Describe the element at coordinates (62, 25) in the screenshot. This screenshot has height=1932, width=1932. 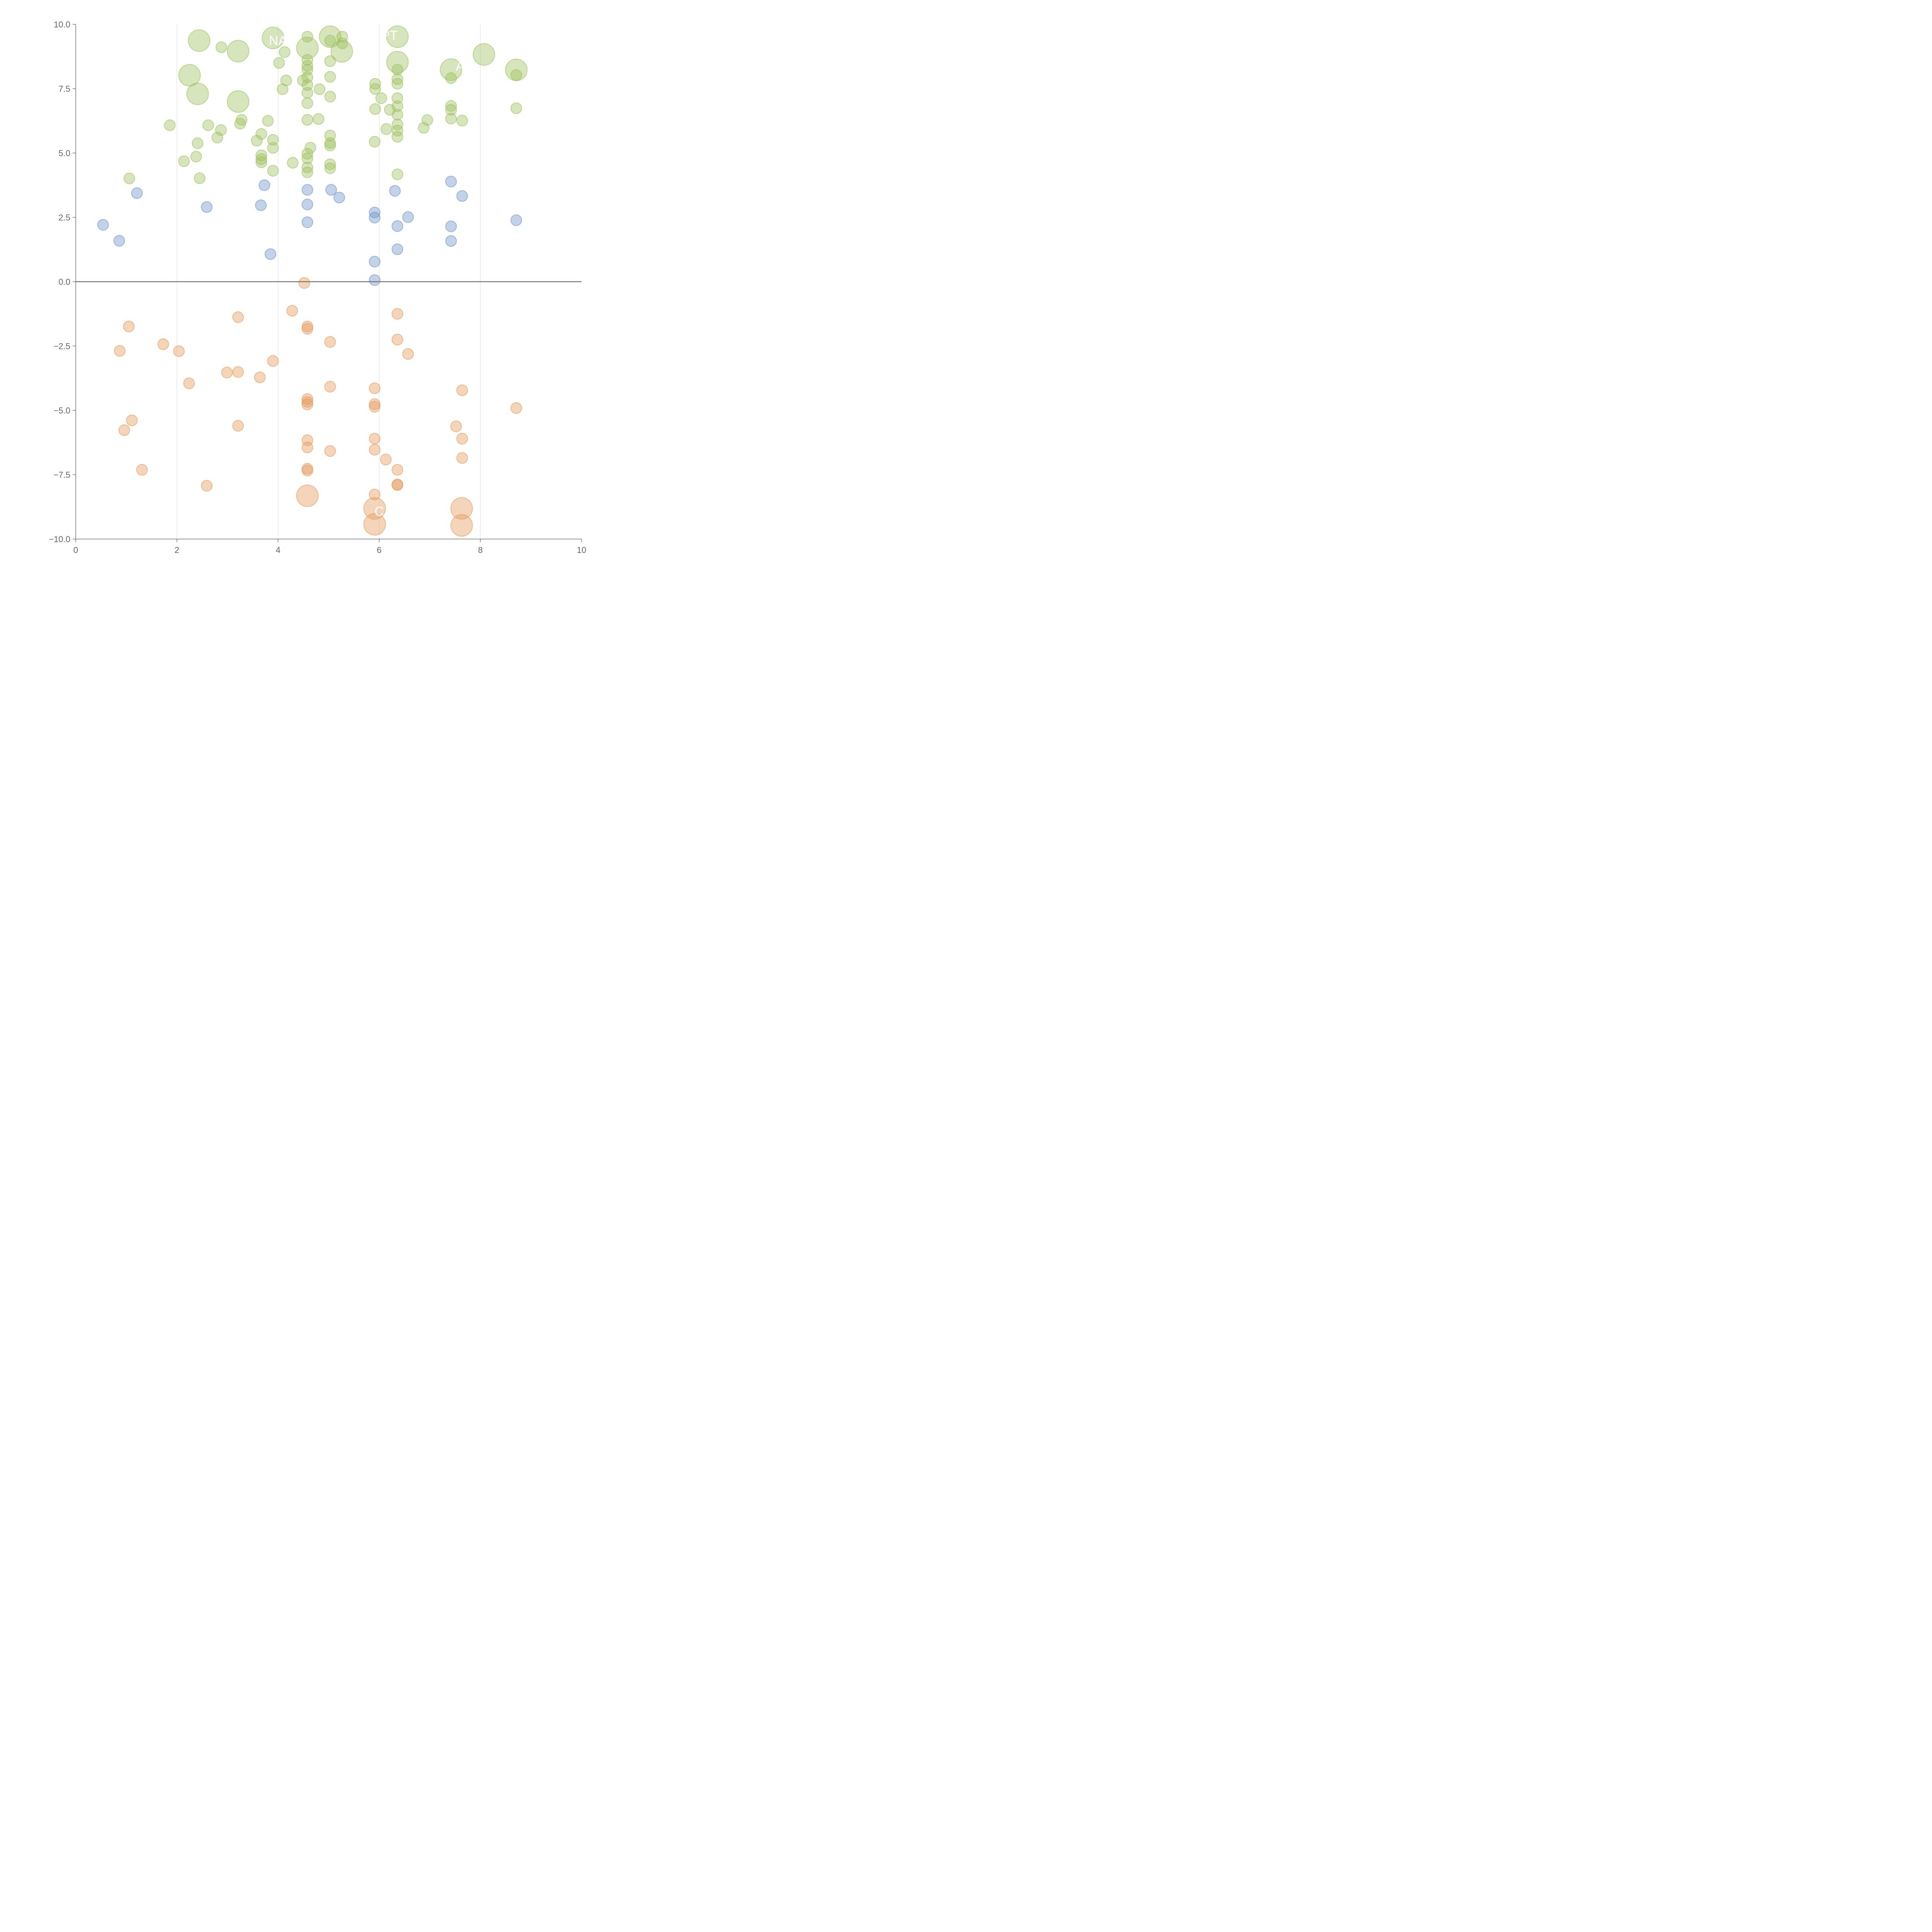
I see `y-tick-label: 10.0` at that location.